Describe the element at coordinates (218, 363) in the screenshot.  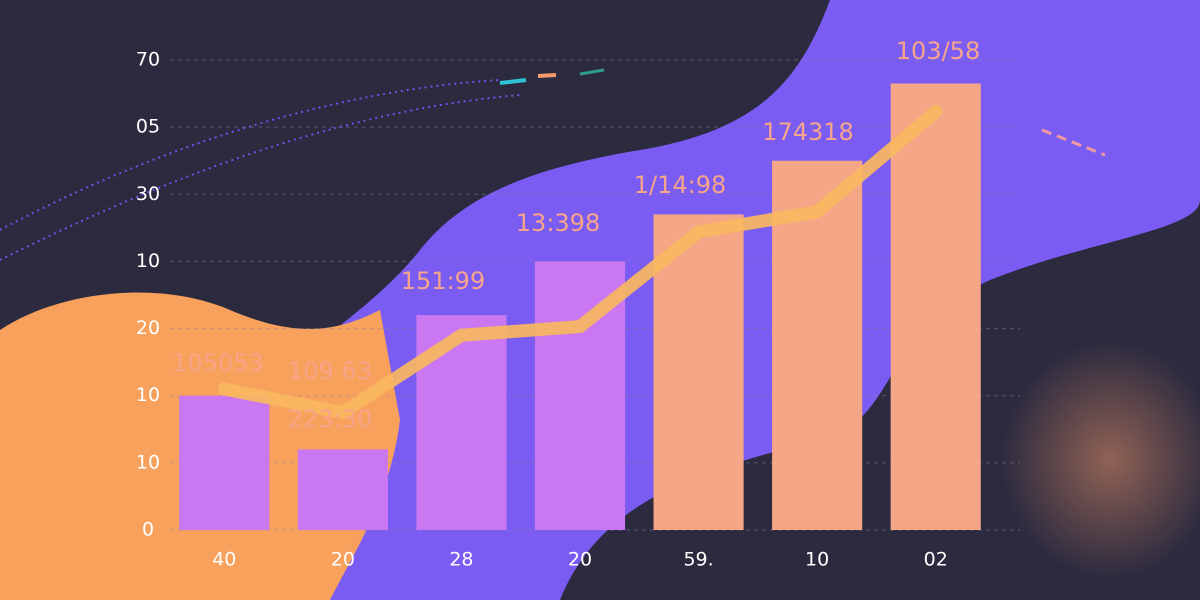
I see `annotation: 105053` at that location.